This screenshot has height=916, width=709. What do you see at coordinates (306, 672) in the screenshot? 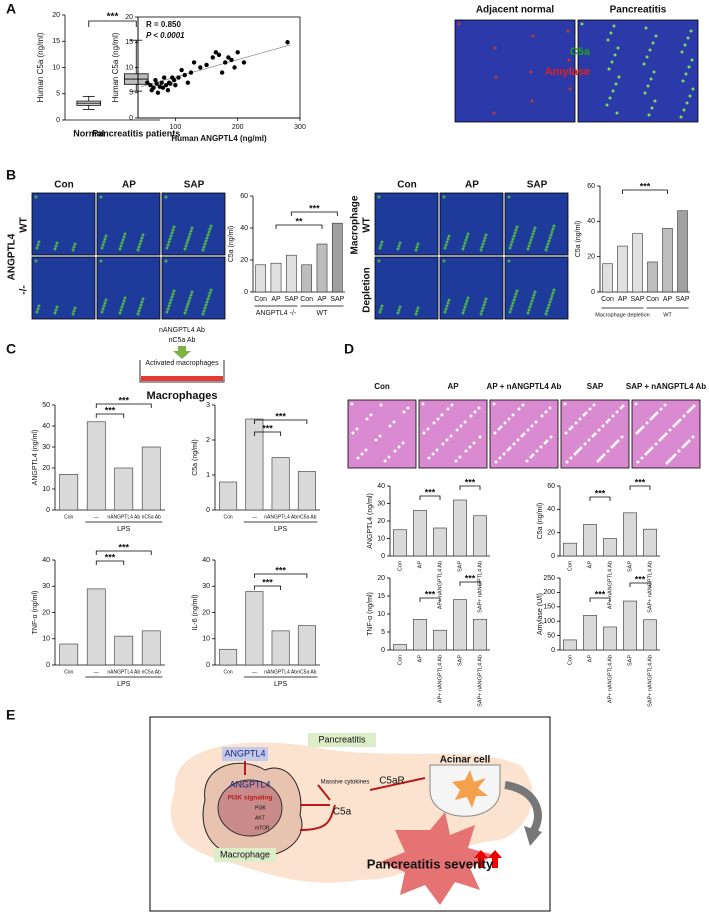
I see `x-tick-label: nC5a Ab` at bounding box center [306, 672].